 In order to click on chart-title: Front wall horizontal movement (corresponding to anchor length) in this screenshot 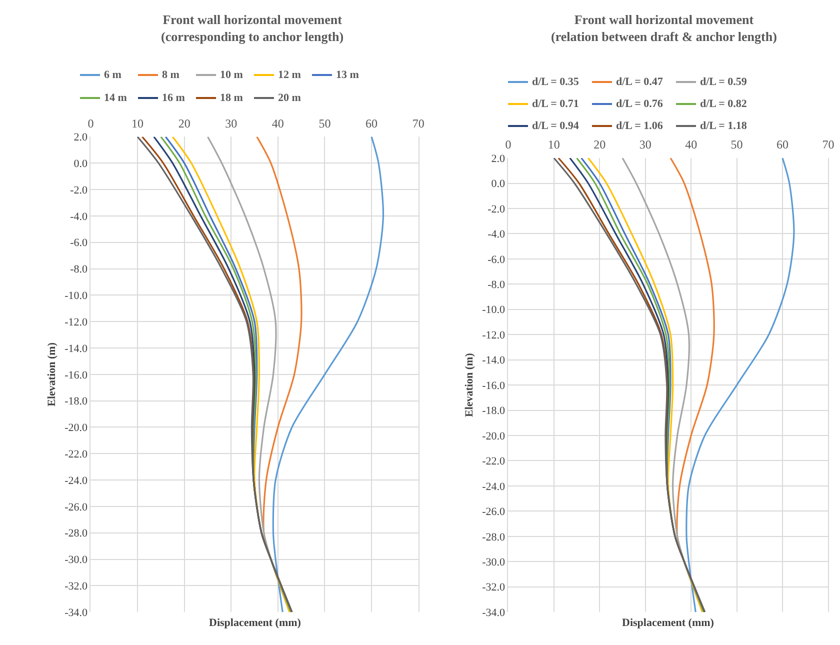, I will do `click(252, 28)`.